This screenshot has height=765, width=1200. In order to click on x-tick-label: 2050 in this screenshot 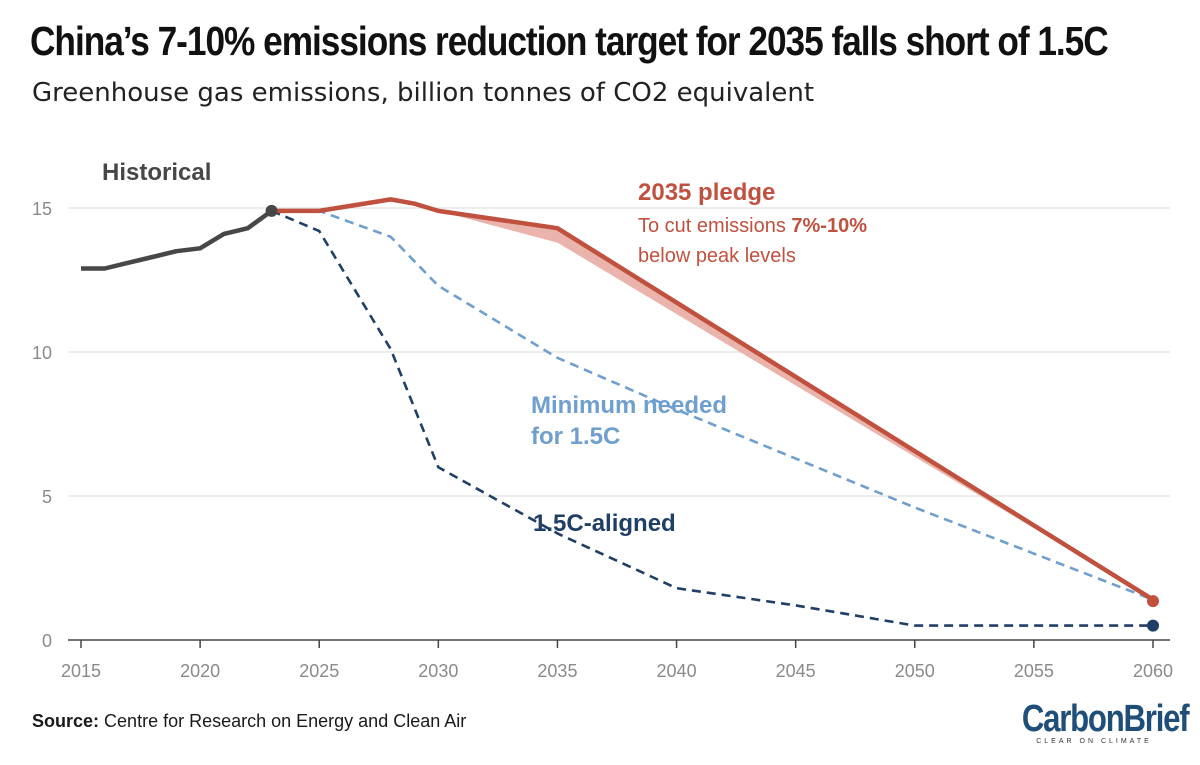, I will do `click(915, 671)`.